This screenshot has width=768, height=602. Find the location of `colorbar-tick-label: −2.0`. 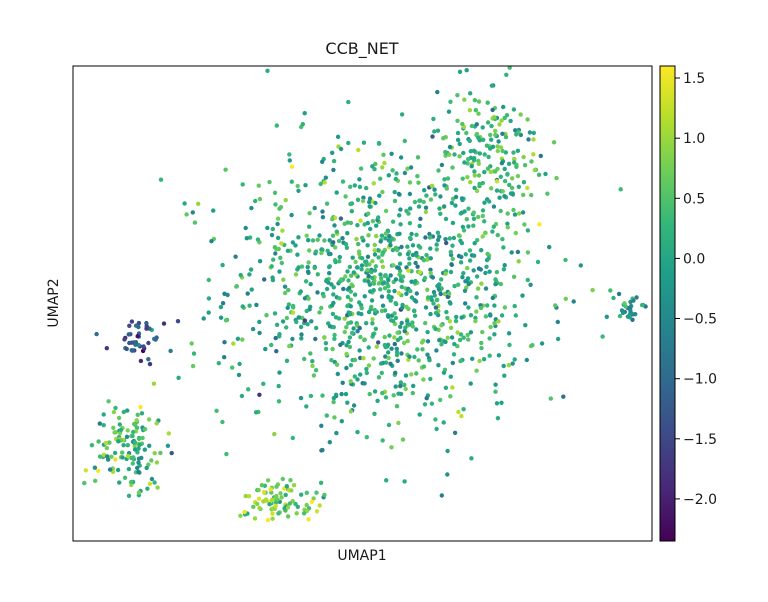

colorbar-tick-label: −2.0 is located at coordinates (700, 500).